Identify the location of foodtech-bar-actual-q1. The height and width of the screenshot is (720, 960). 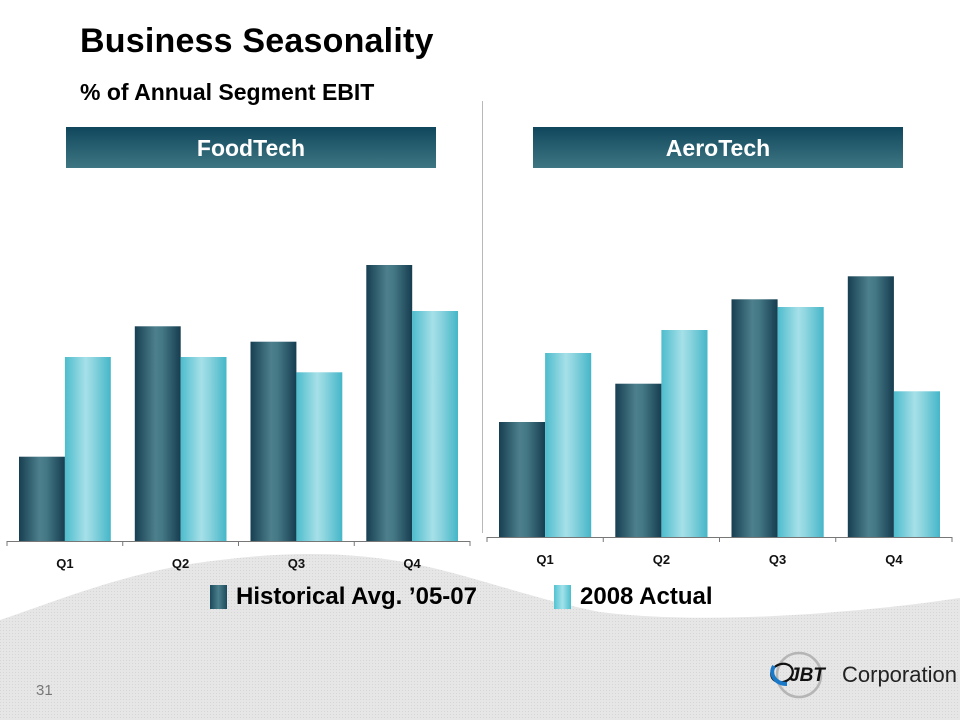
(87, 449).